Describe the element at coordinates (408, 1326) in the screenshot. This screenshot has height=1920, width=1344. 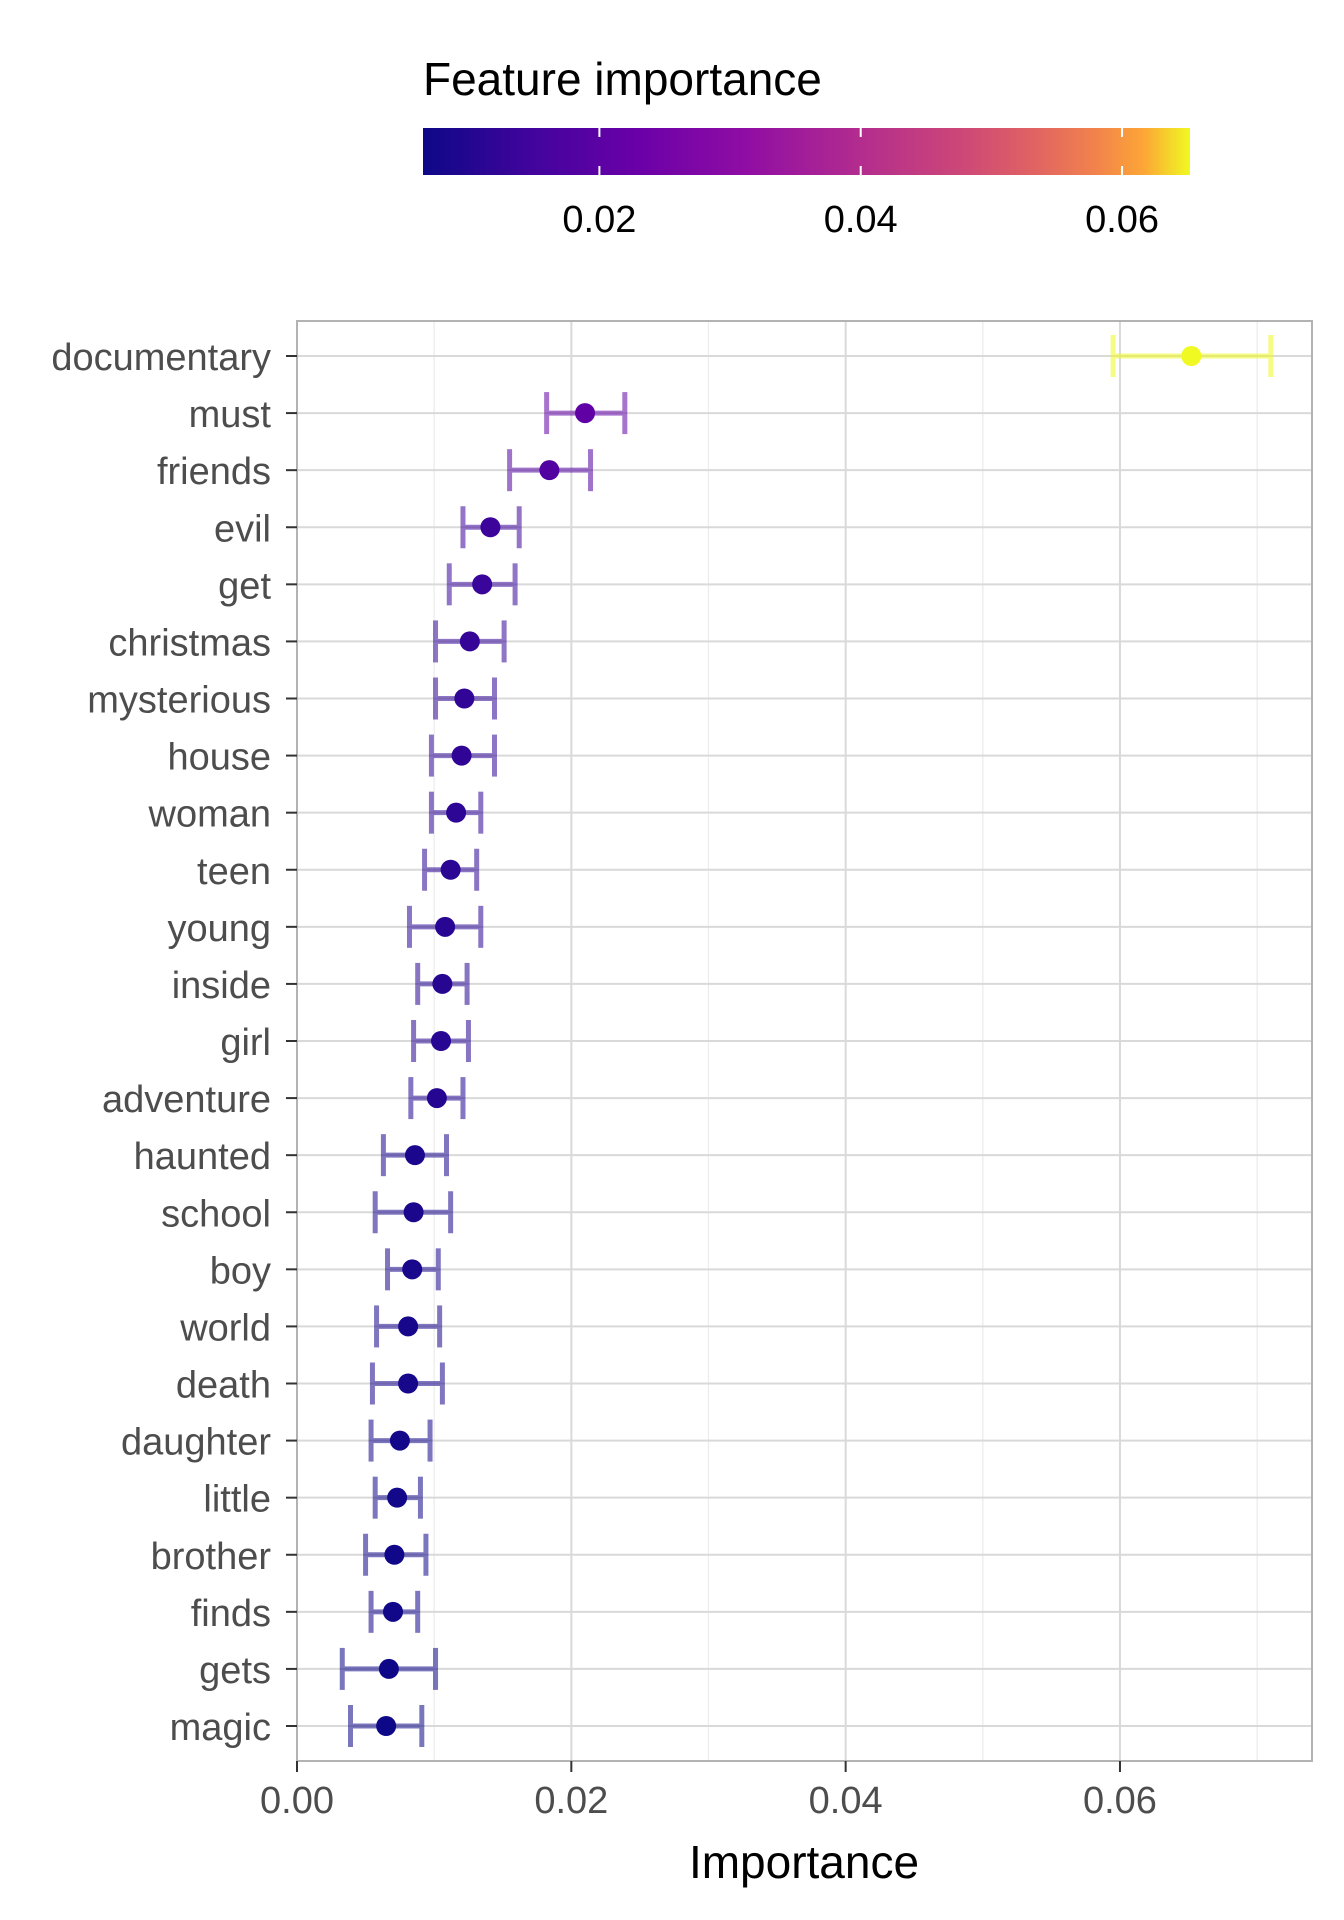
I see `point-world` at that location.